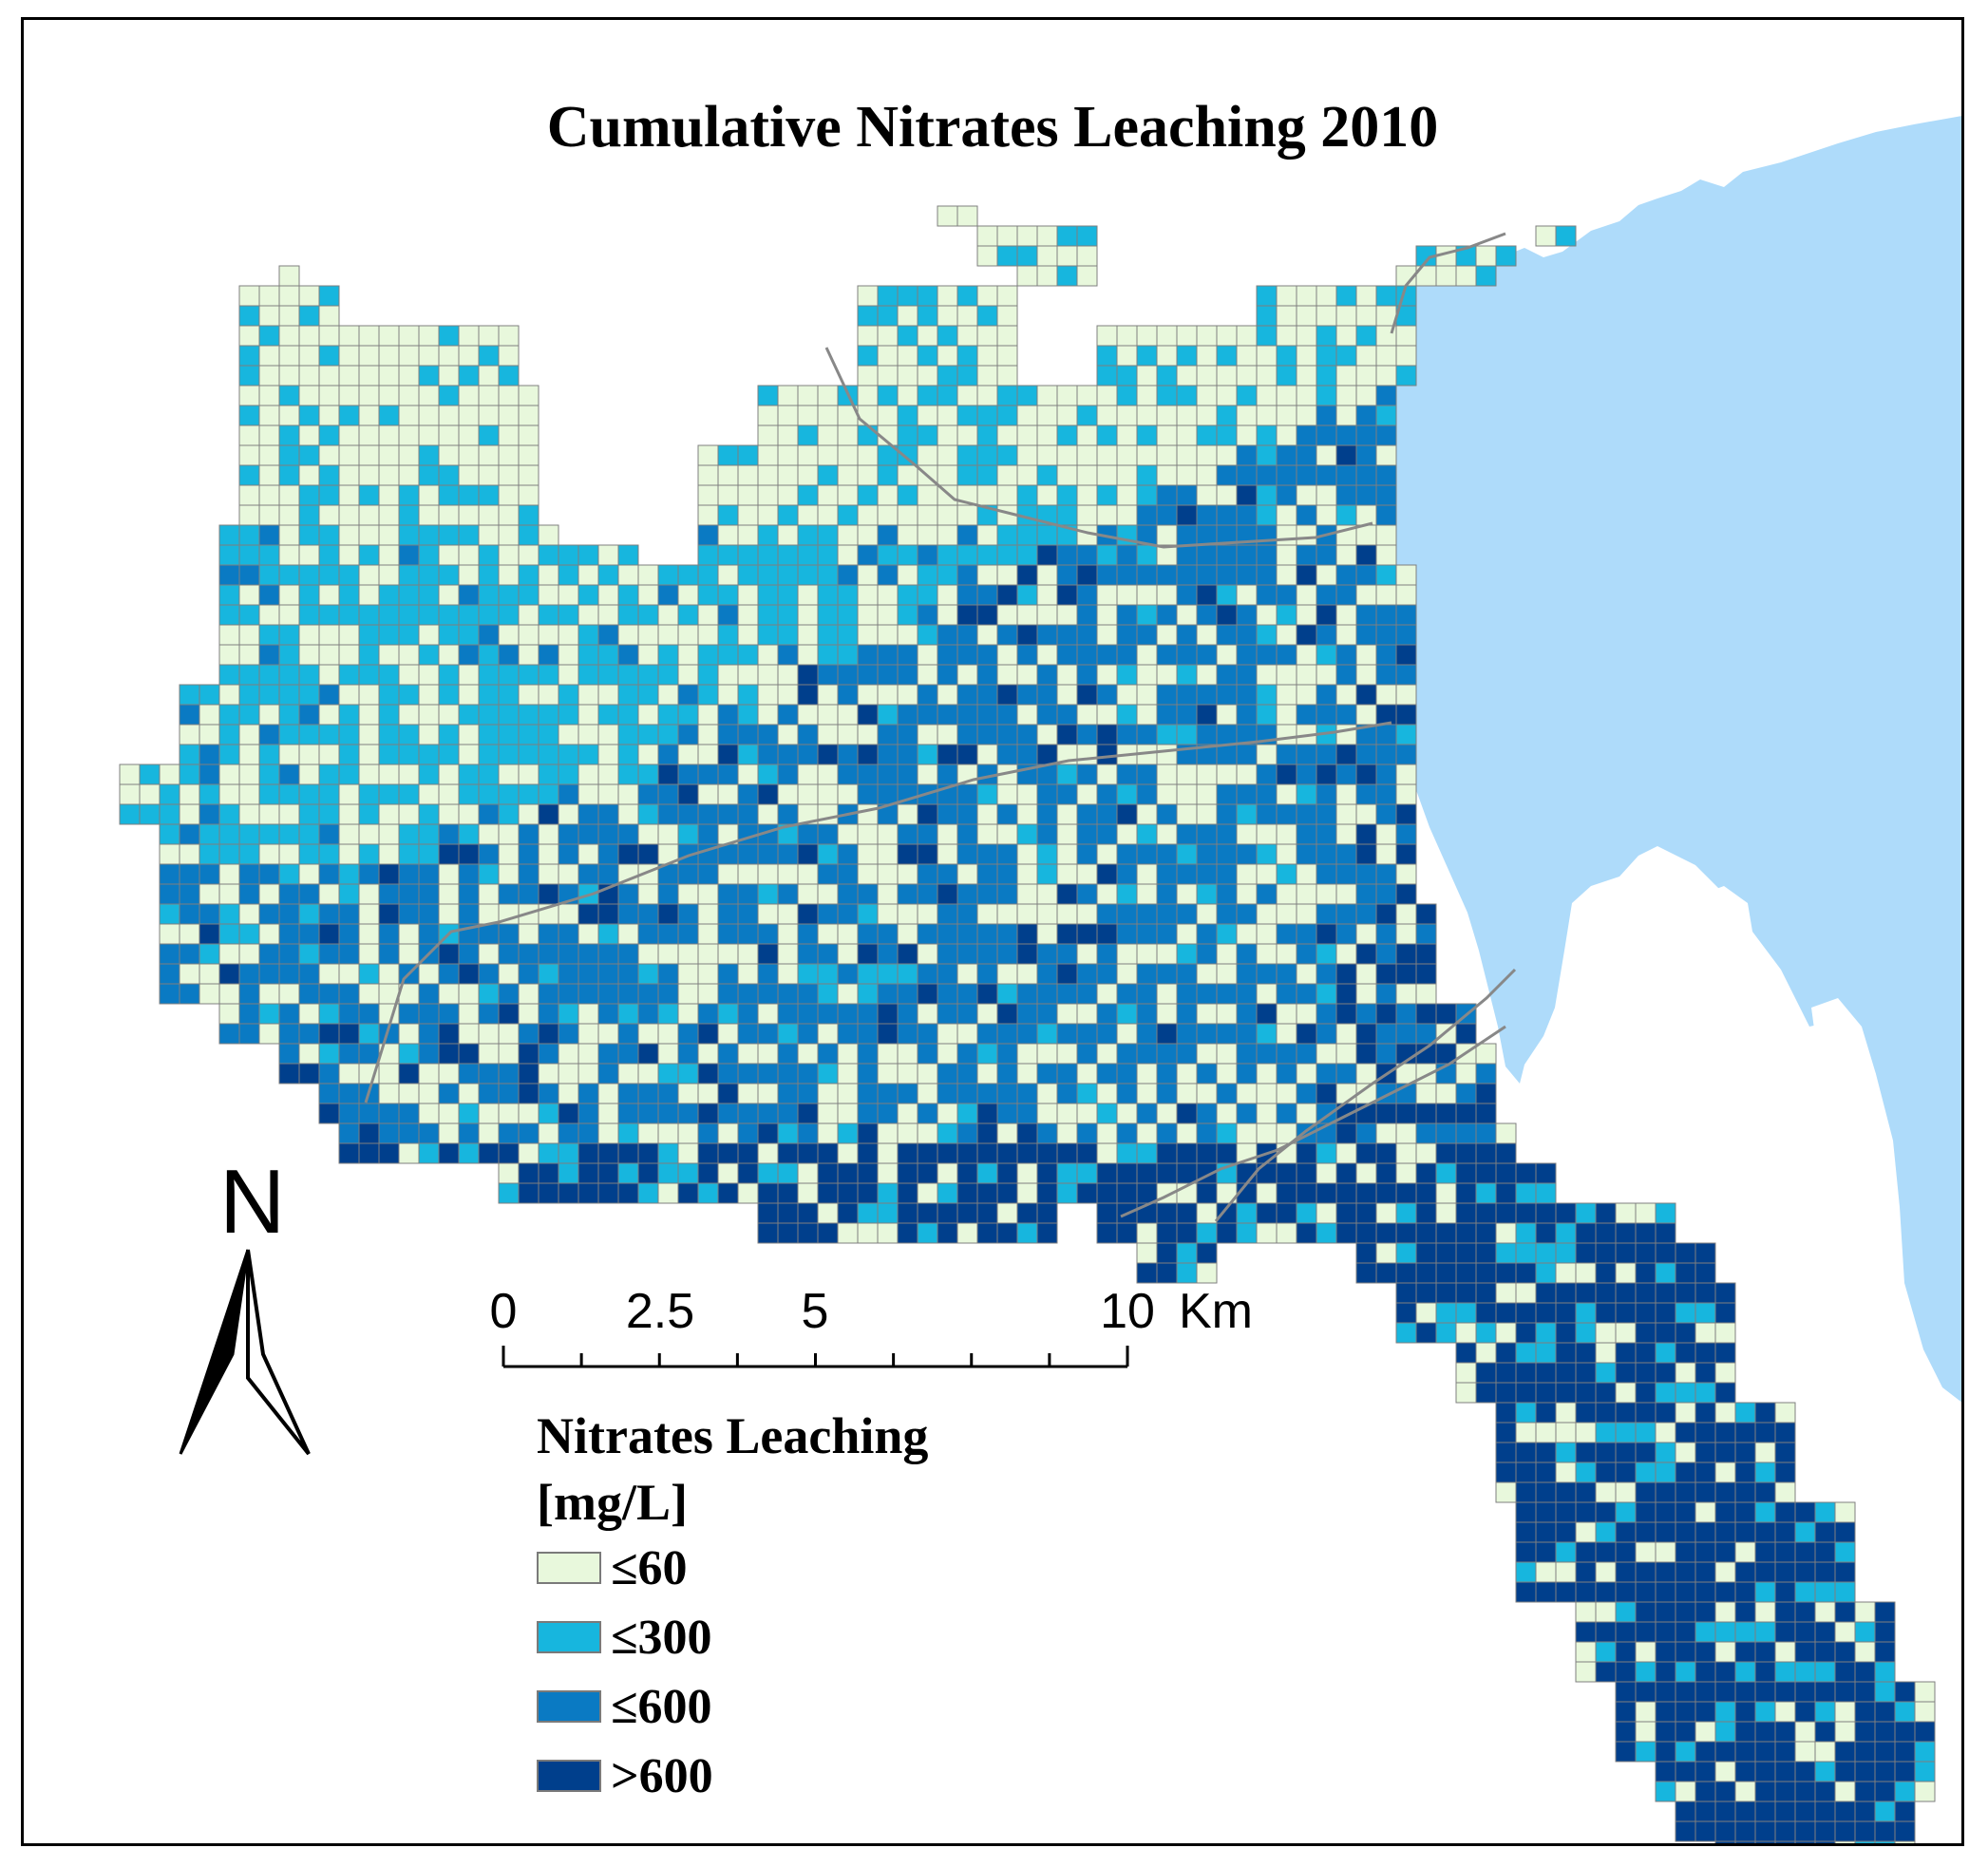 This screenshot has height=1867, width=1988. Describe the element at coordinates (878, 912) in the screenshot. I see `road-line` at that location.